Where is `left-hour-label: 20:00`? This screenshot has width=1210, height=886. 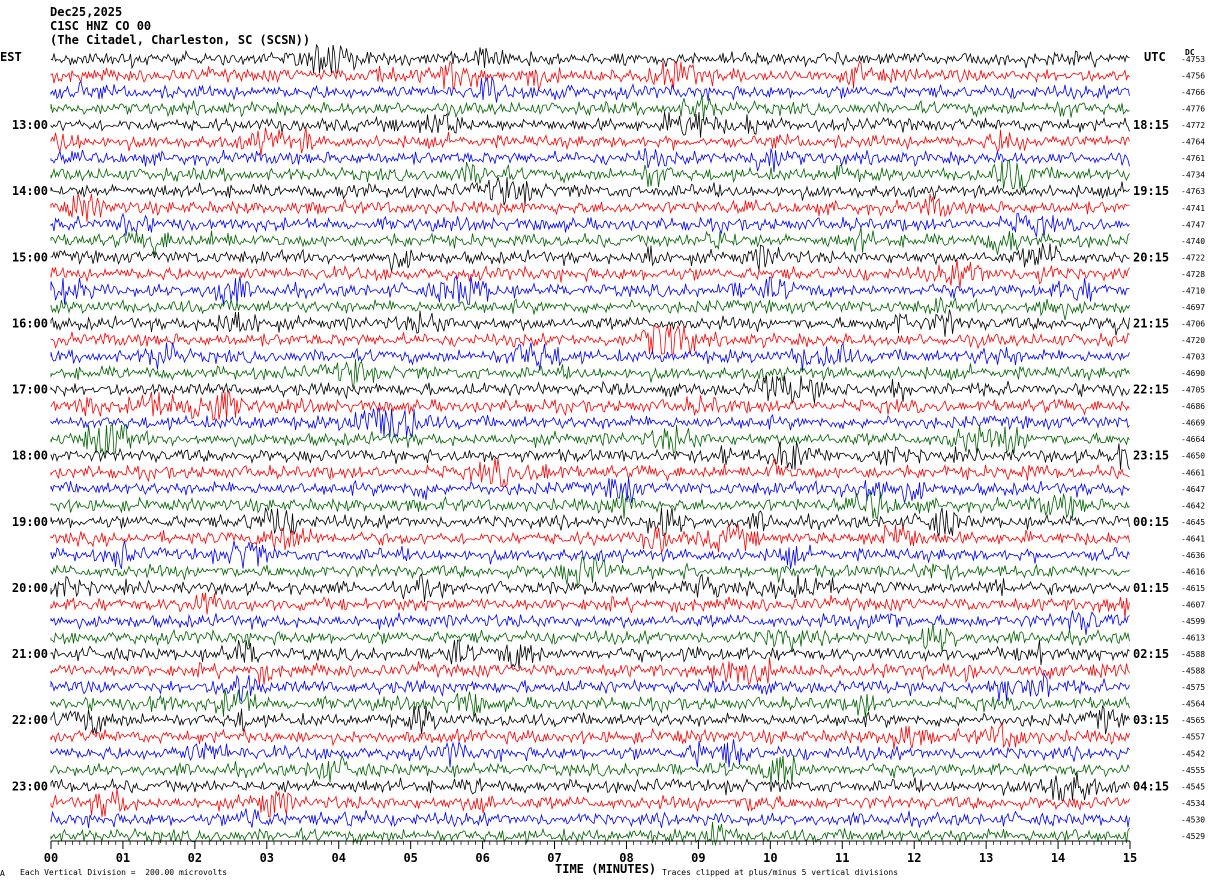 left-hour-label: 20:00 is located at coordinates (30, 588).